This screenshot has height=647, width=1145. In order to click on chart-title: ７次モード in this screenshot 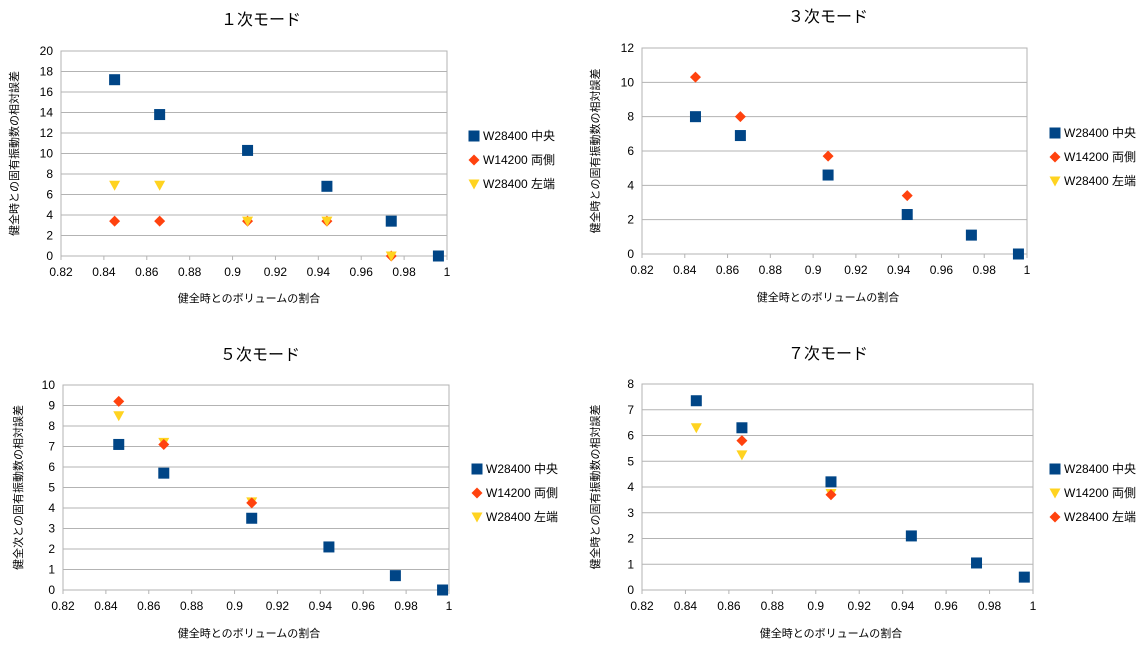, I will do `click(828, 353)`.